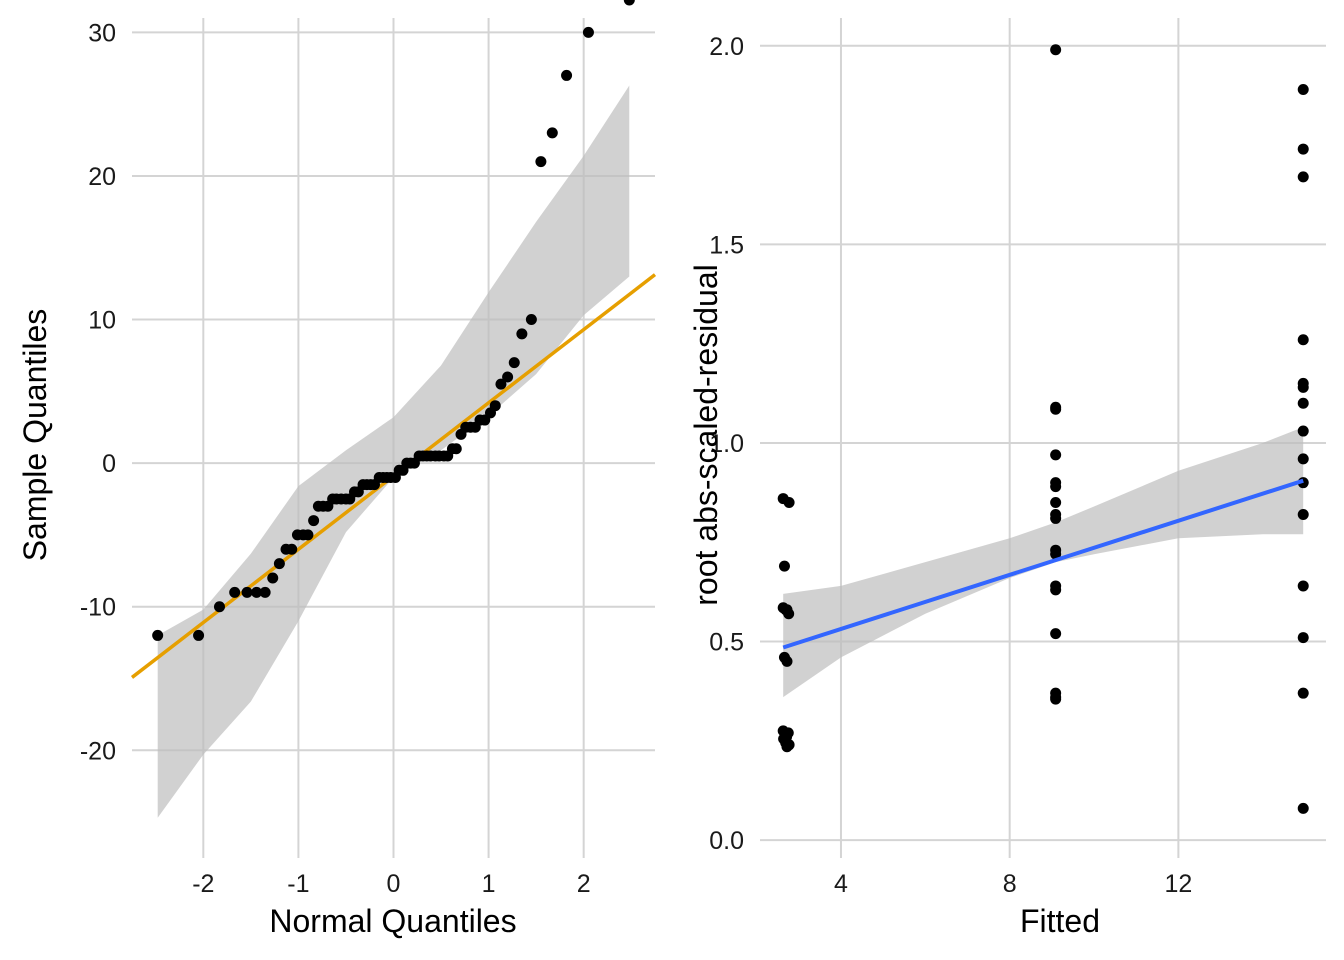 This screenshot has width=1344, height=960. What do you see at coordinates (1178, 884) in the screenshot?
I see `scale-location-x-tick-label: 12` at bounding box center [1178, 884].